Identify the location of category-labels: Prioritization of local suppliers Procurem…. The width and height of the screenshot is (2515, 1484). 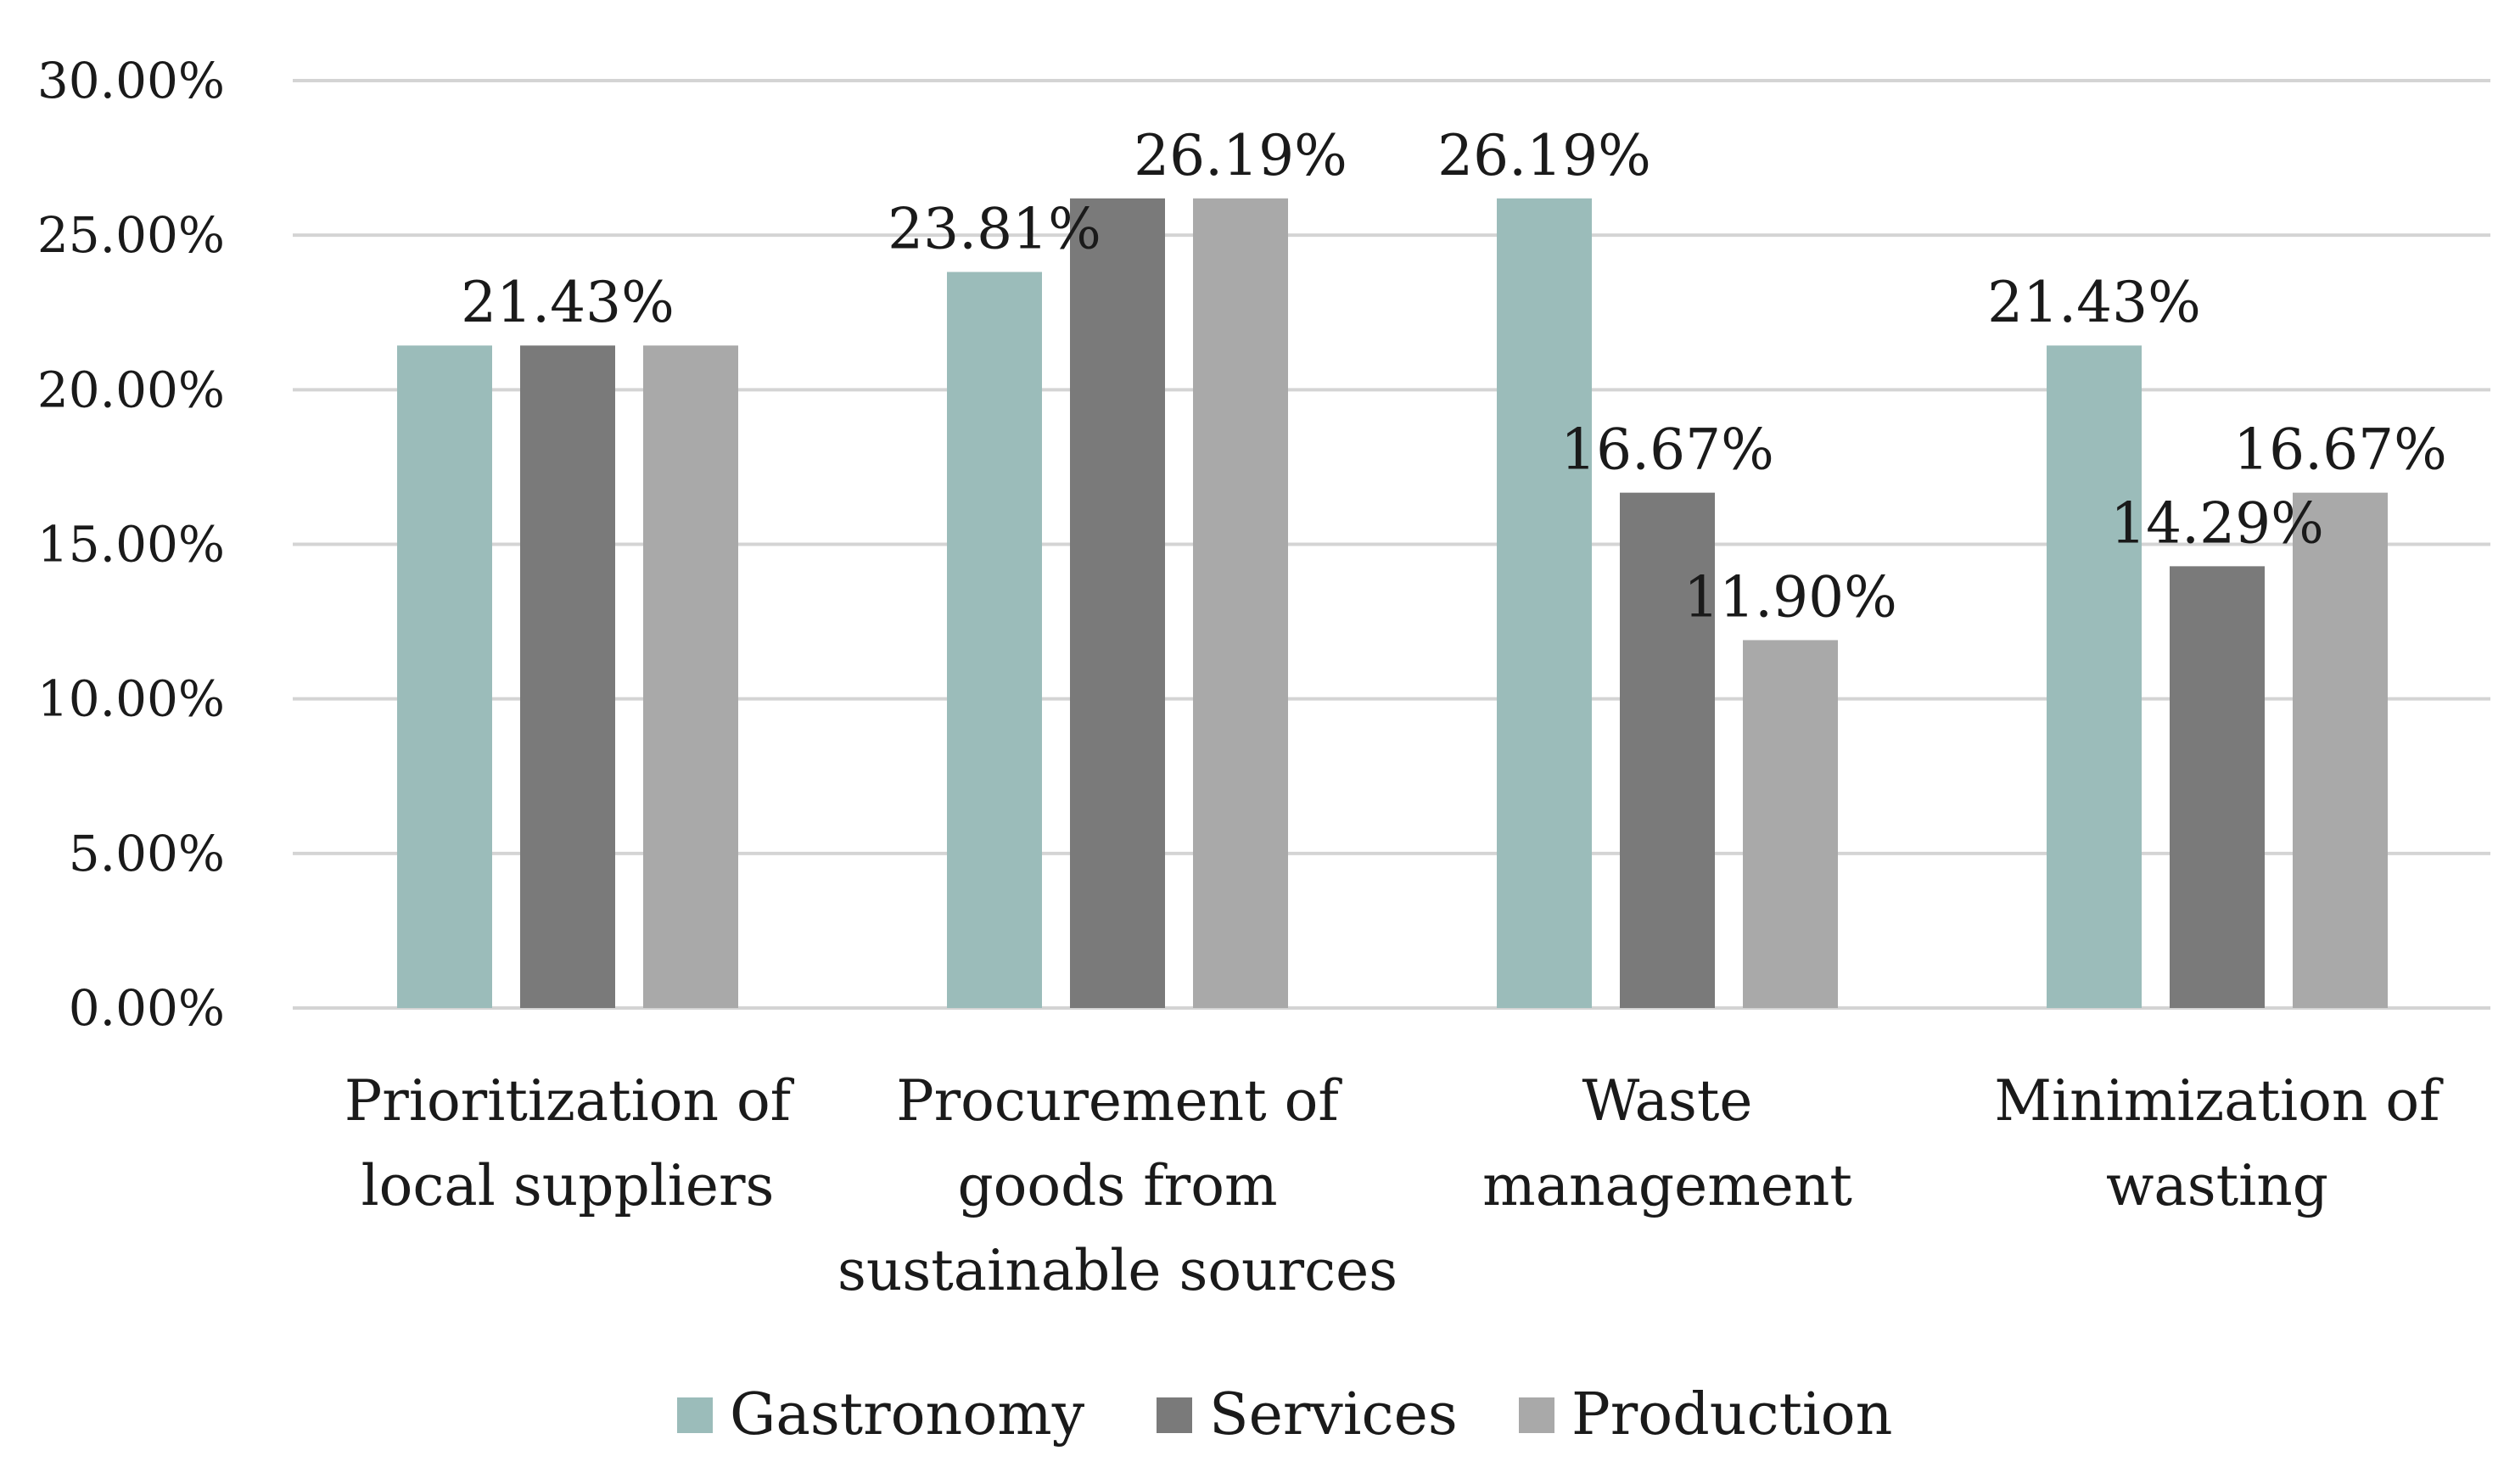
(1394, 1186).